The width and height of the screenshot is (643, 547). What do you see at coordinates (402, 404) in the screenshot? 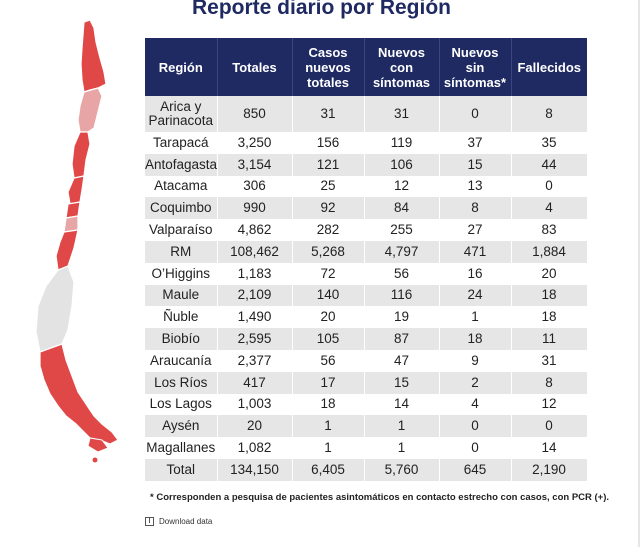
I see `cell-con-sintomas: 14` at bounding box center [402, 404].